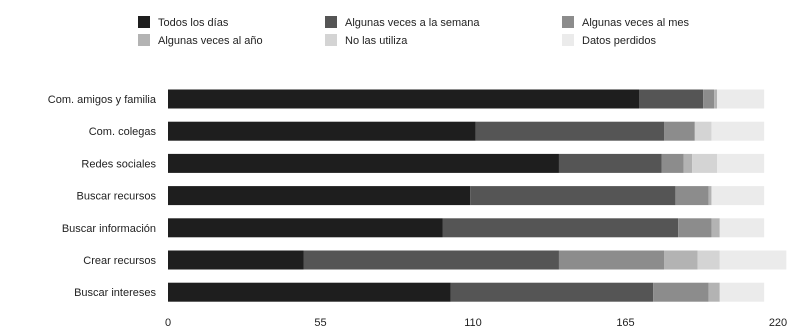 The width and height of the screenshot is (800, 332). Describe the element at coordinates (109, 229) in the screenshot. I see `category-label: Buscar información` at that location.